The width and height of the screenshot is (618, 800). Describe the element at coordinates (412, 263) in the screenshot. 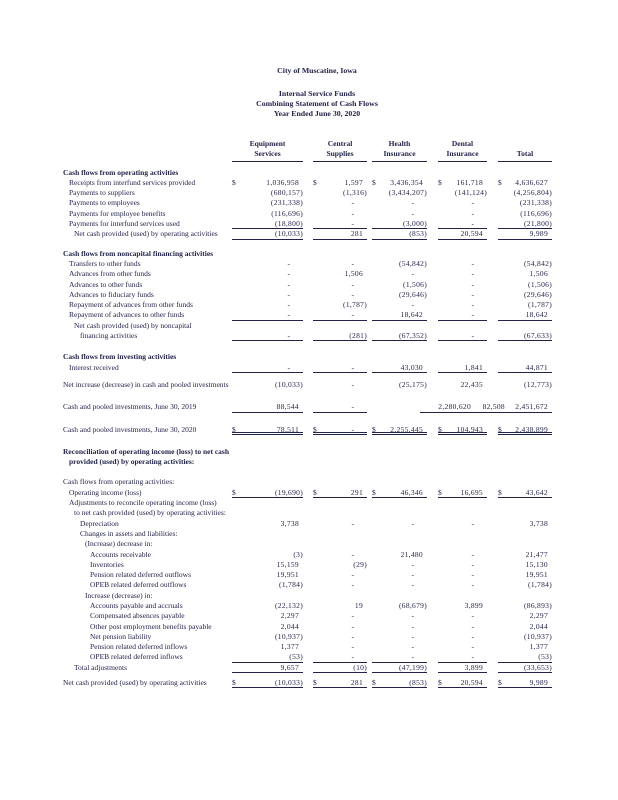

I see `amount-value: (54,842)` at that location.